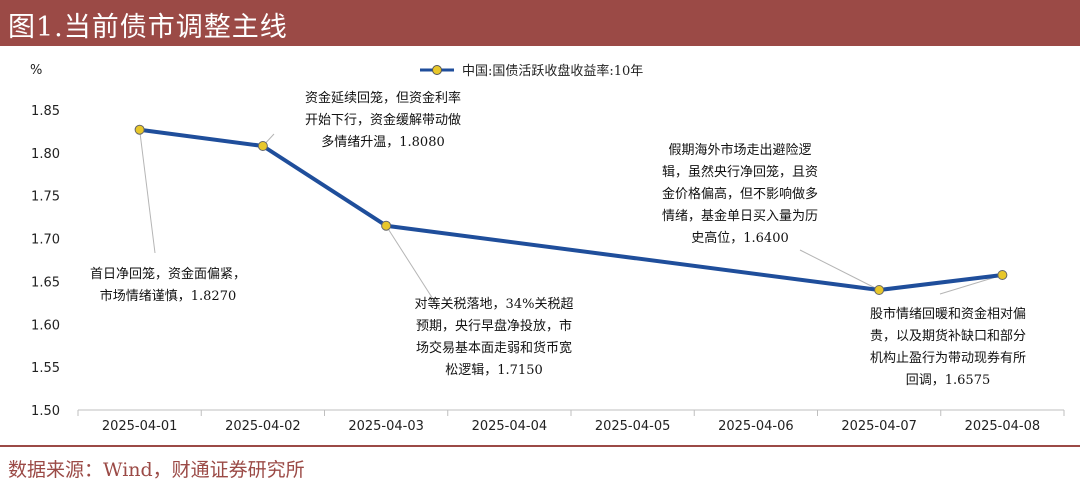  Describe the element at coordinates (740, 194) in the screenshot. I see `annotation-text: 金价格偏高，但不影响做多` at that location.